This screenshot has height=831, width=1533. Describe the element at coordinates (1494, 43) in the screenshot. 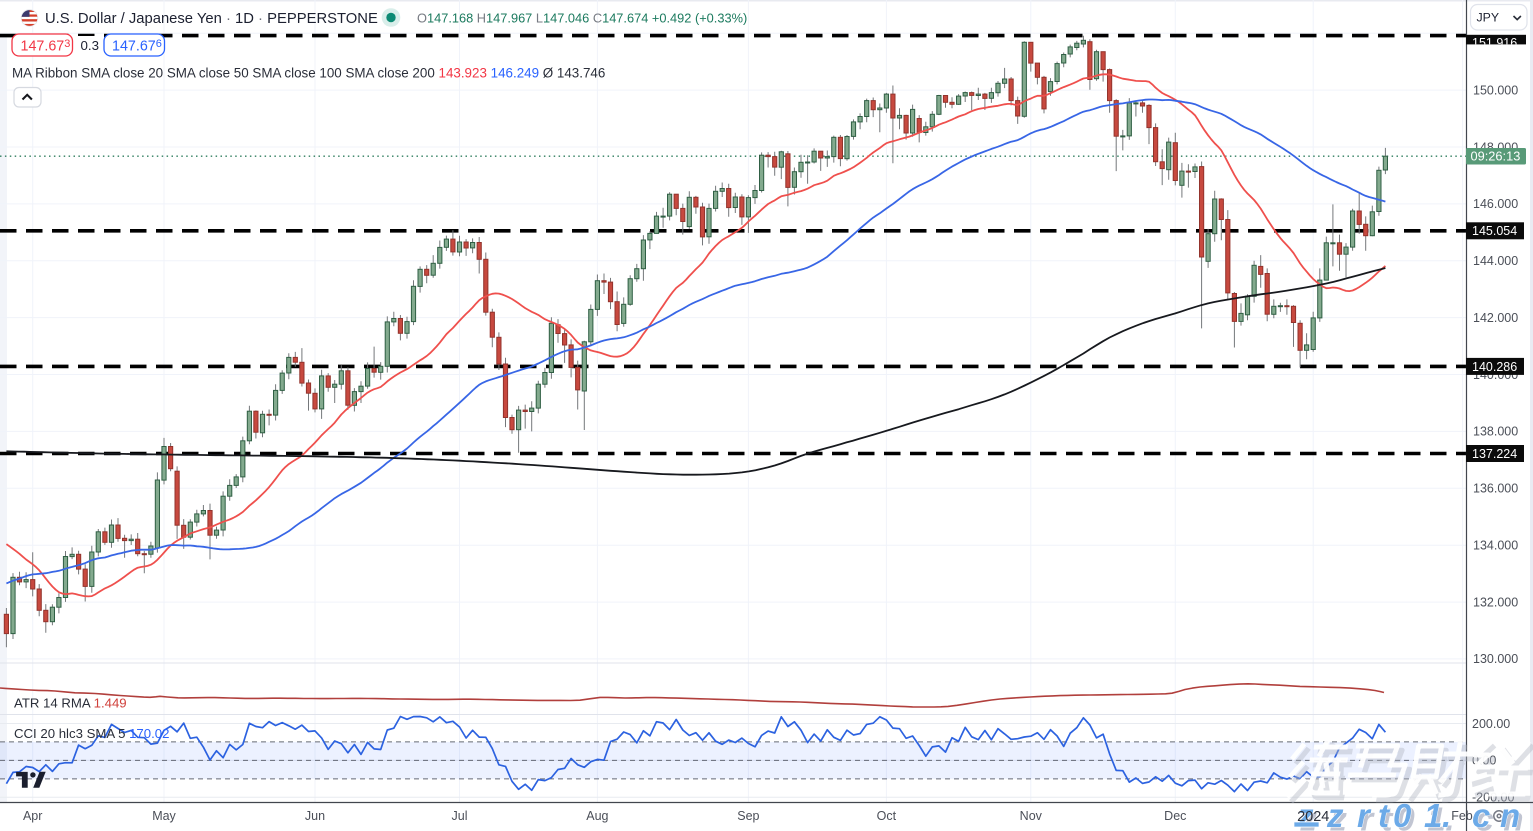

I see `svg-text: 151.916` at that location.